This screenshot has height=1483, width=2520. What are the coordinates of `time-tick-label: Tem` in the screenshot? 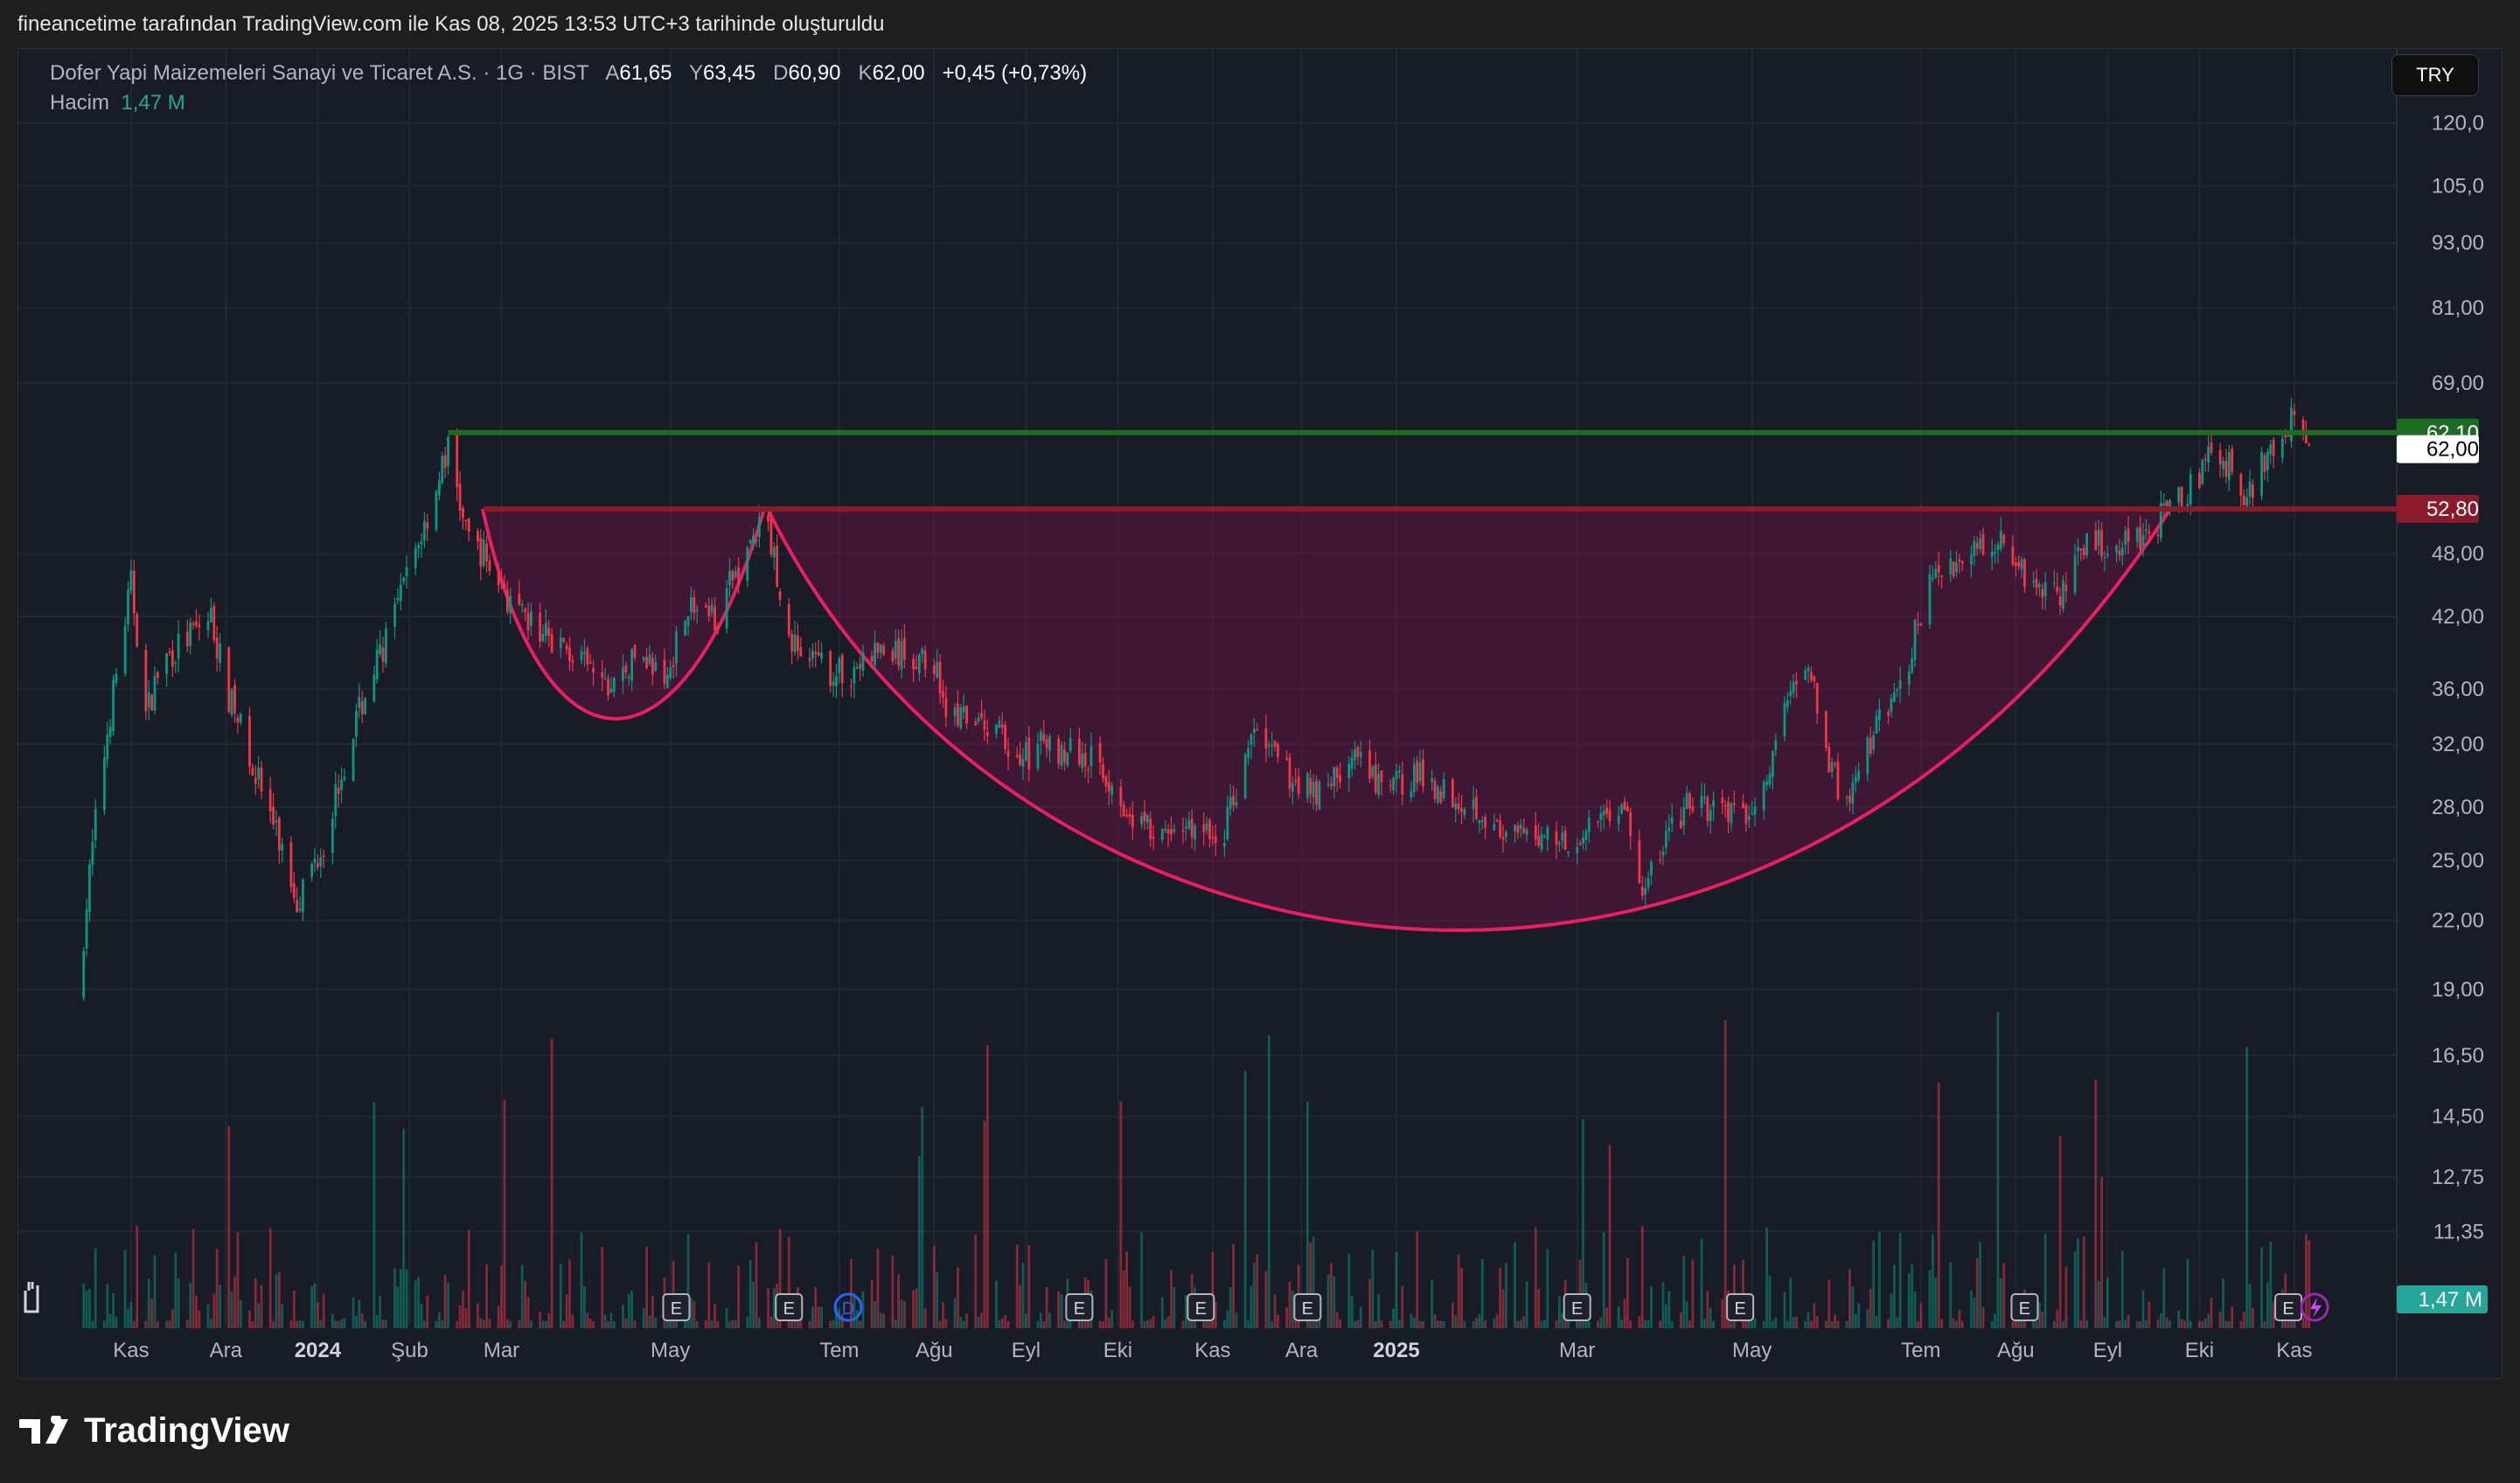 It's located at (839, 1350).